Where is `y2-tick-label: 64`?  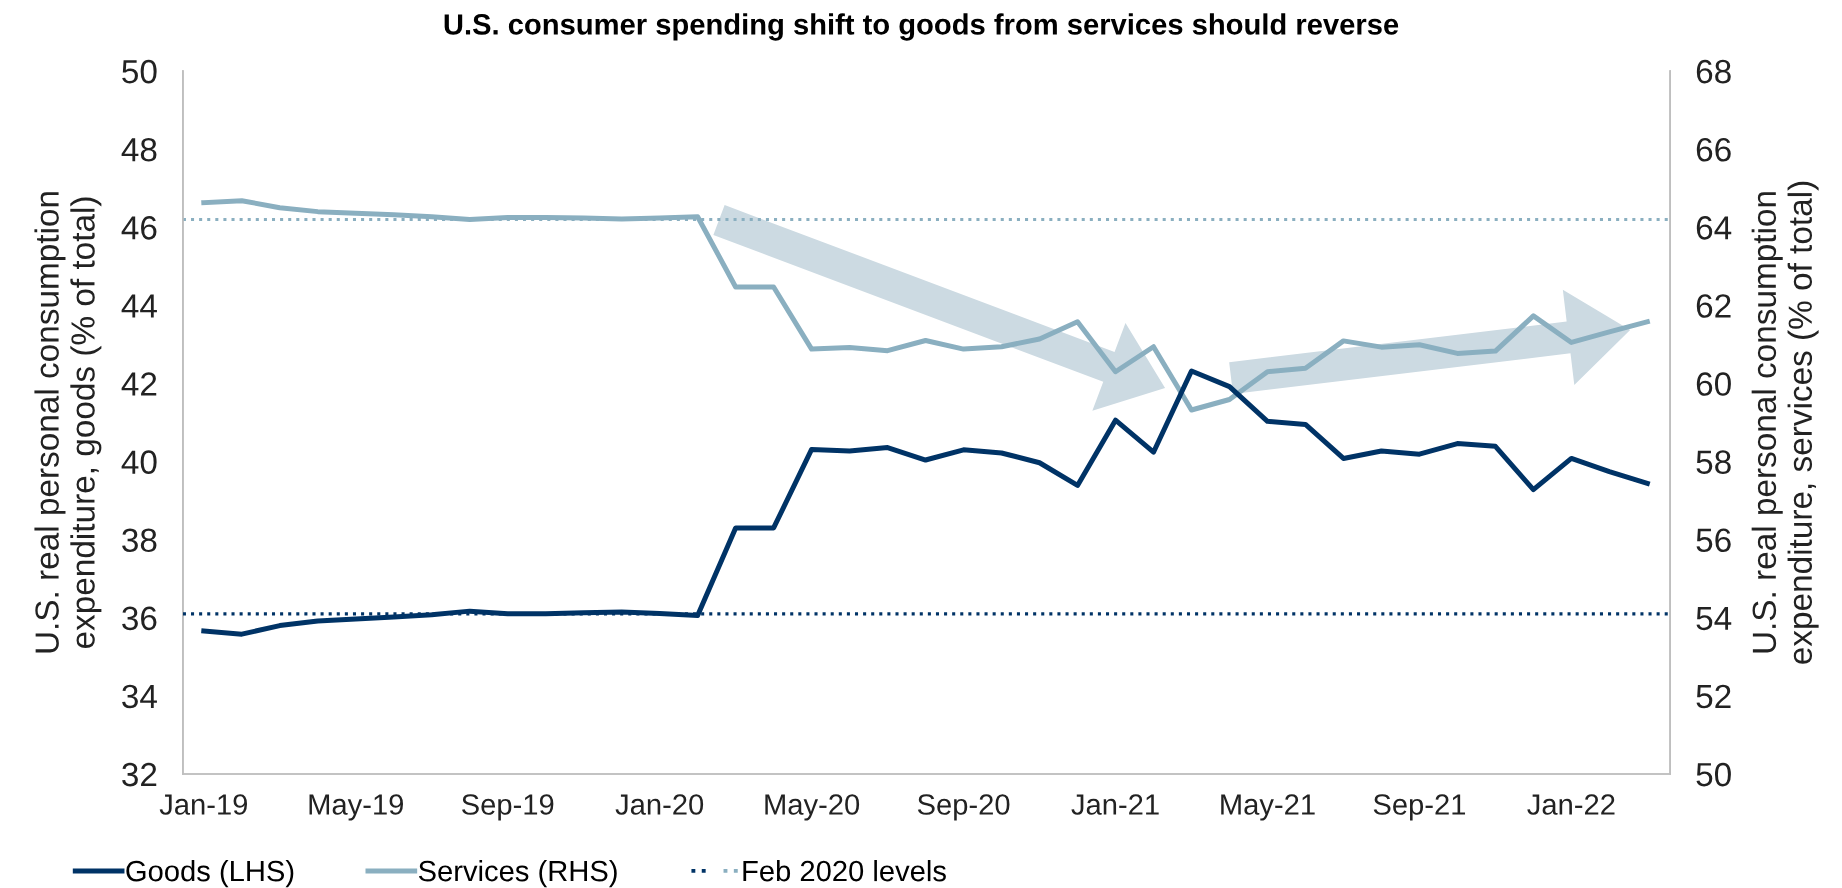
y2-tick-label: 64 is located at coordinates (1714, 228).